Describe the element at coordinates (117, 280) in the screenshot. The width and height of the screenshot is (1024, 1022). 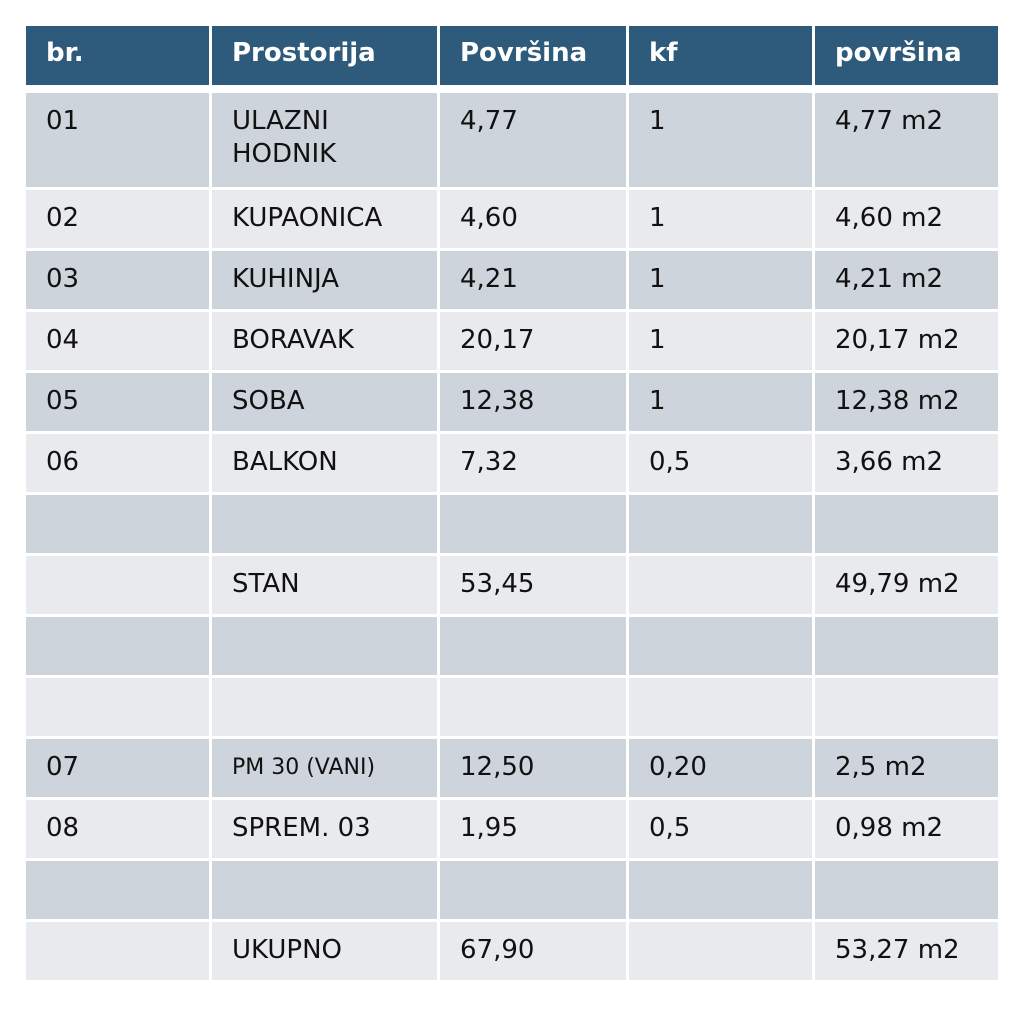
I see `cell-number: 03` at that location.